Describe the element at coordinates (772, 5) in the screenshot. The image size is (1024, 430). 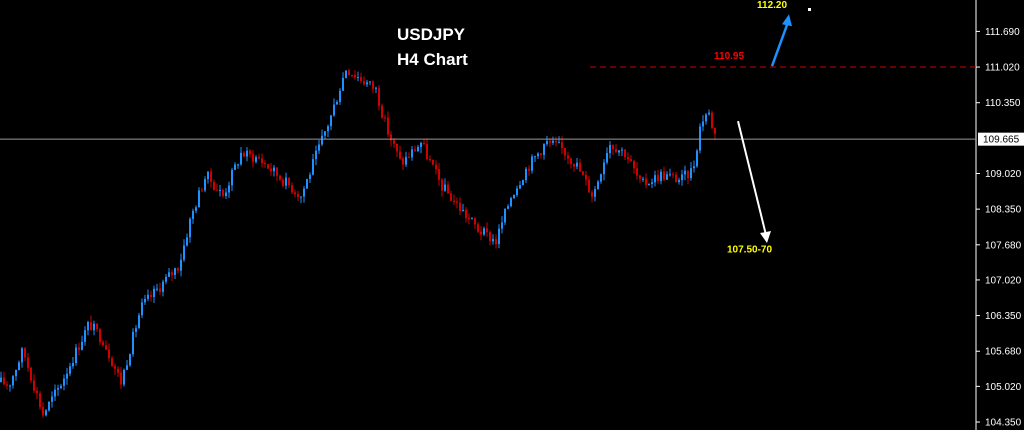
I see `upside-target-label: 112.20` at that location.